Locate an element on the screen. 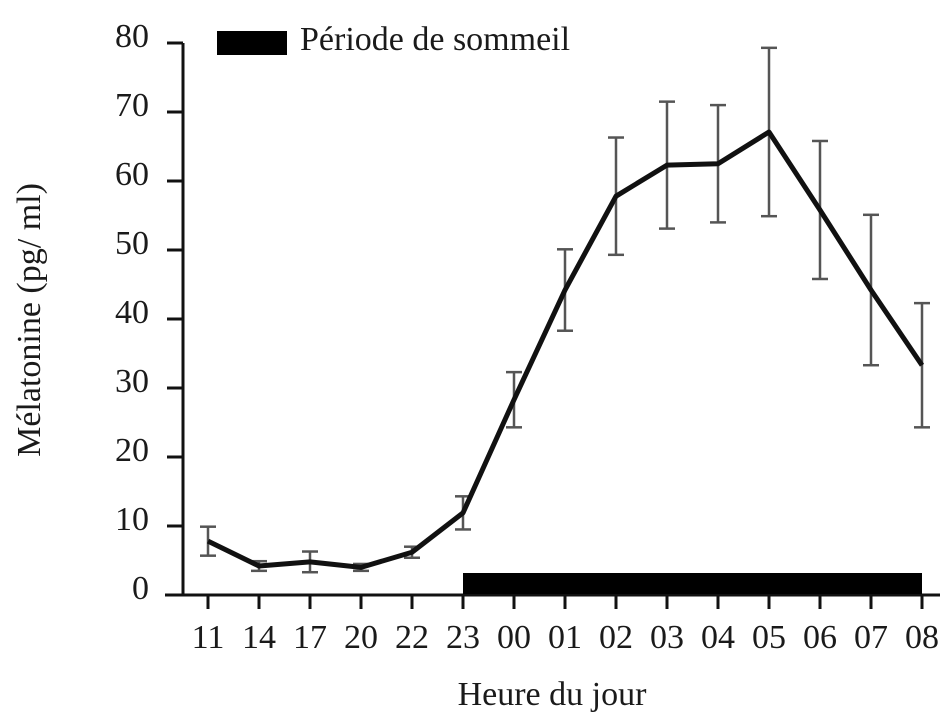  x-tick-label: 07 is located at coordinates (871, 637).